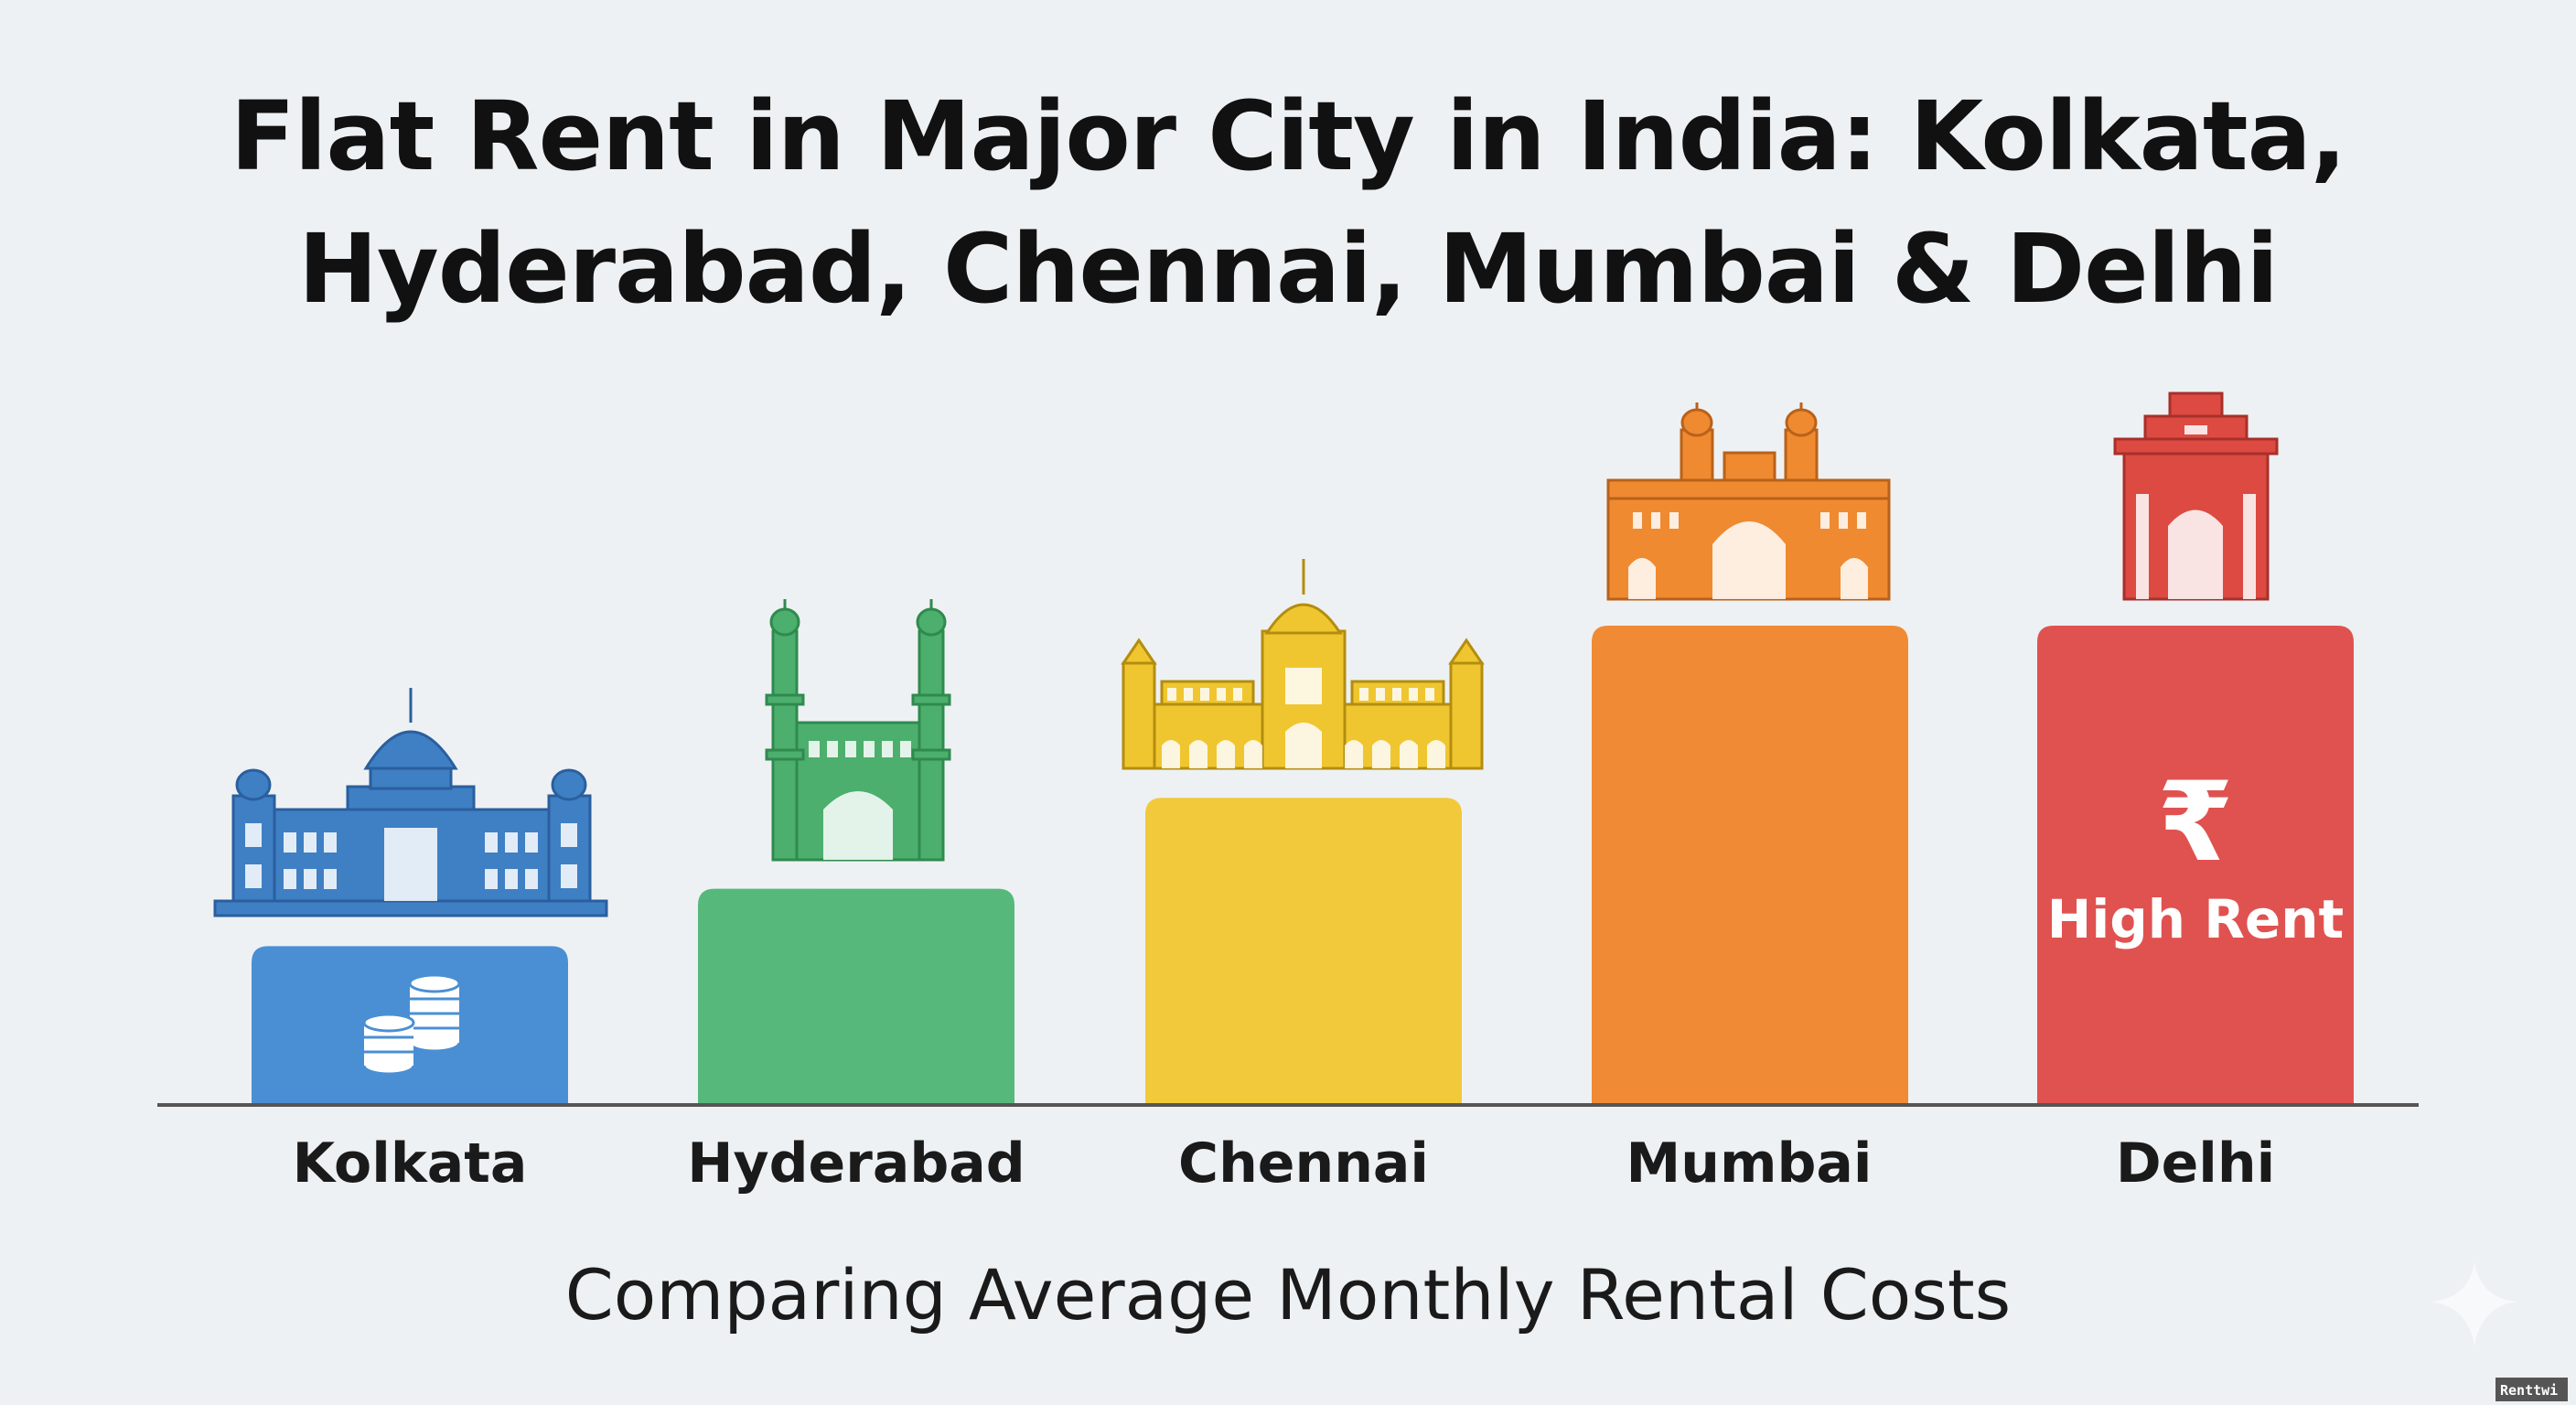 The image size is (2576, 1405). What do you see at coordinates (2196, 496) in the screenshot?
I see `india-gate-icon` at bounding box center [2196, 496].